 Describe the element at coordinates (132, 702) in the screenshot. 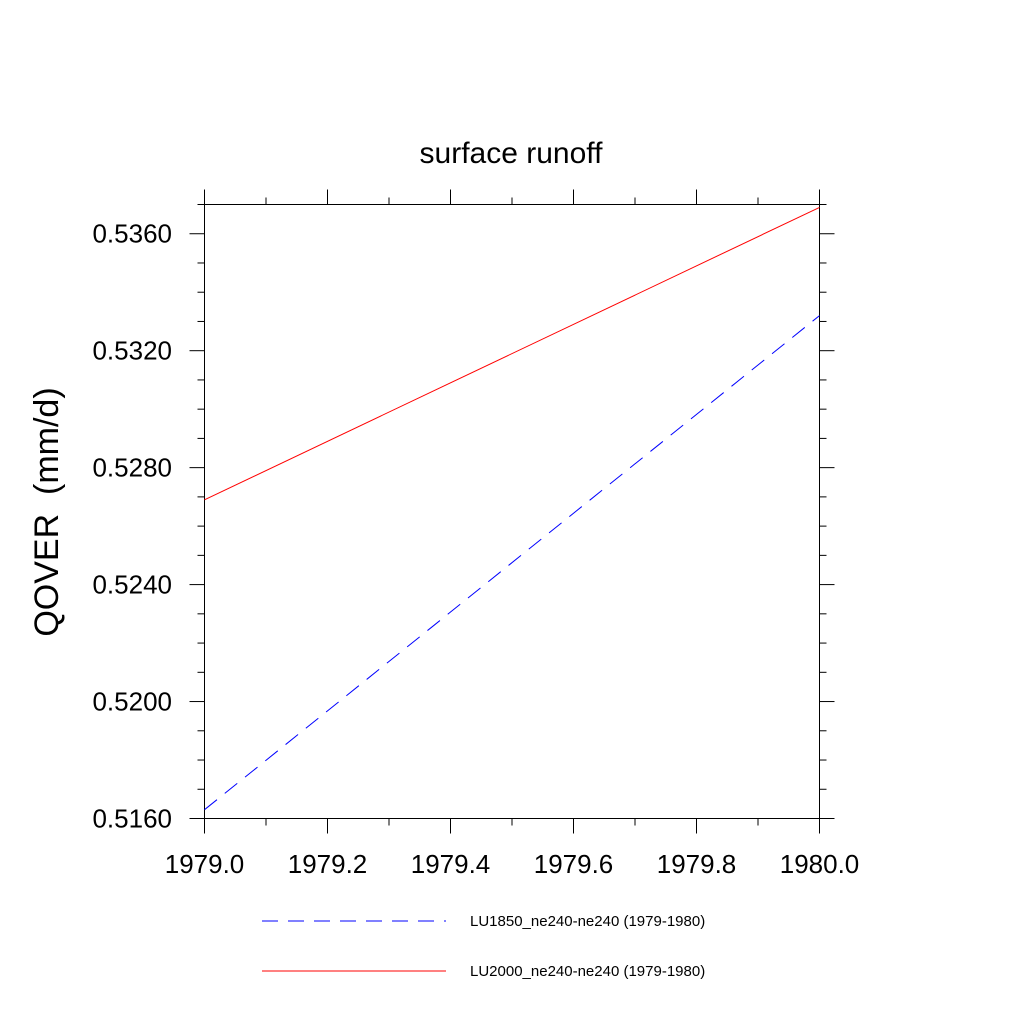

I see `y-tick-label: 0.5200` at that location.